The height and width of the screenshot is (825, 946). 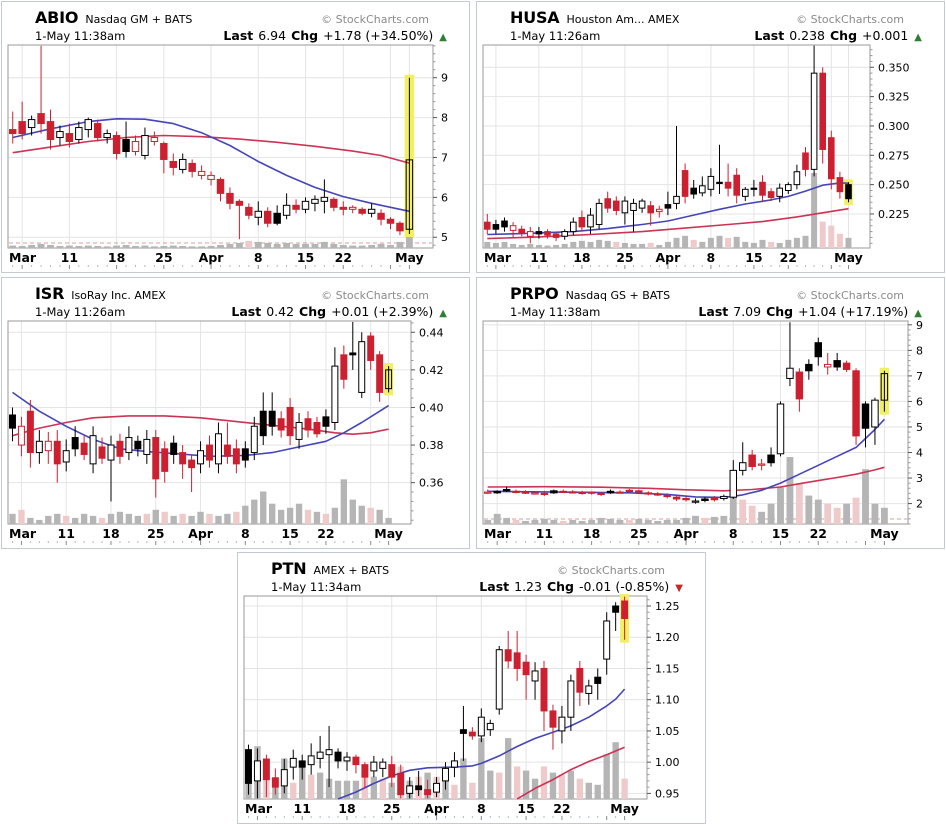 What do you see at coordinates (235, 290) in the screenshot?
I see `chart-header: ISR IsoRay Inc. AMEX © StockCharts.com` at bounding box center [235, 290].